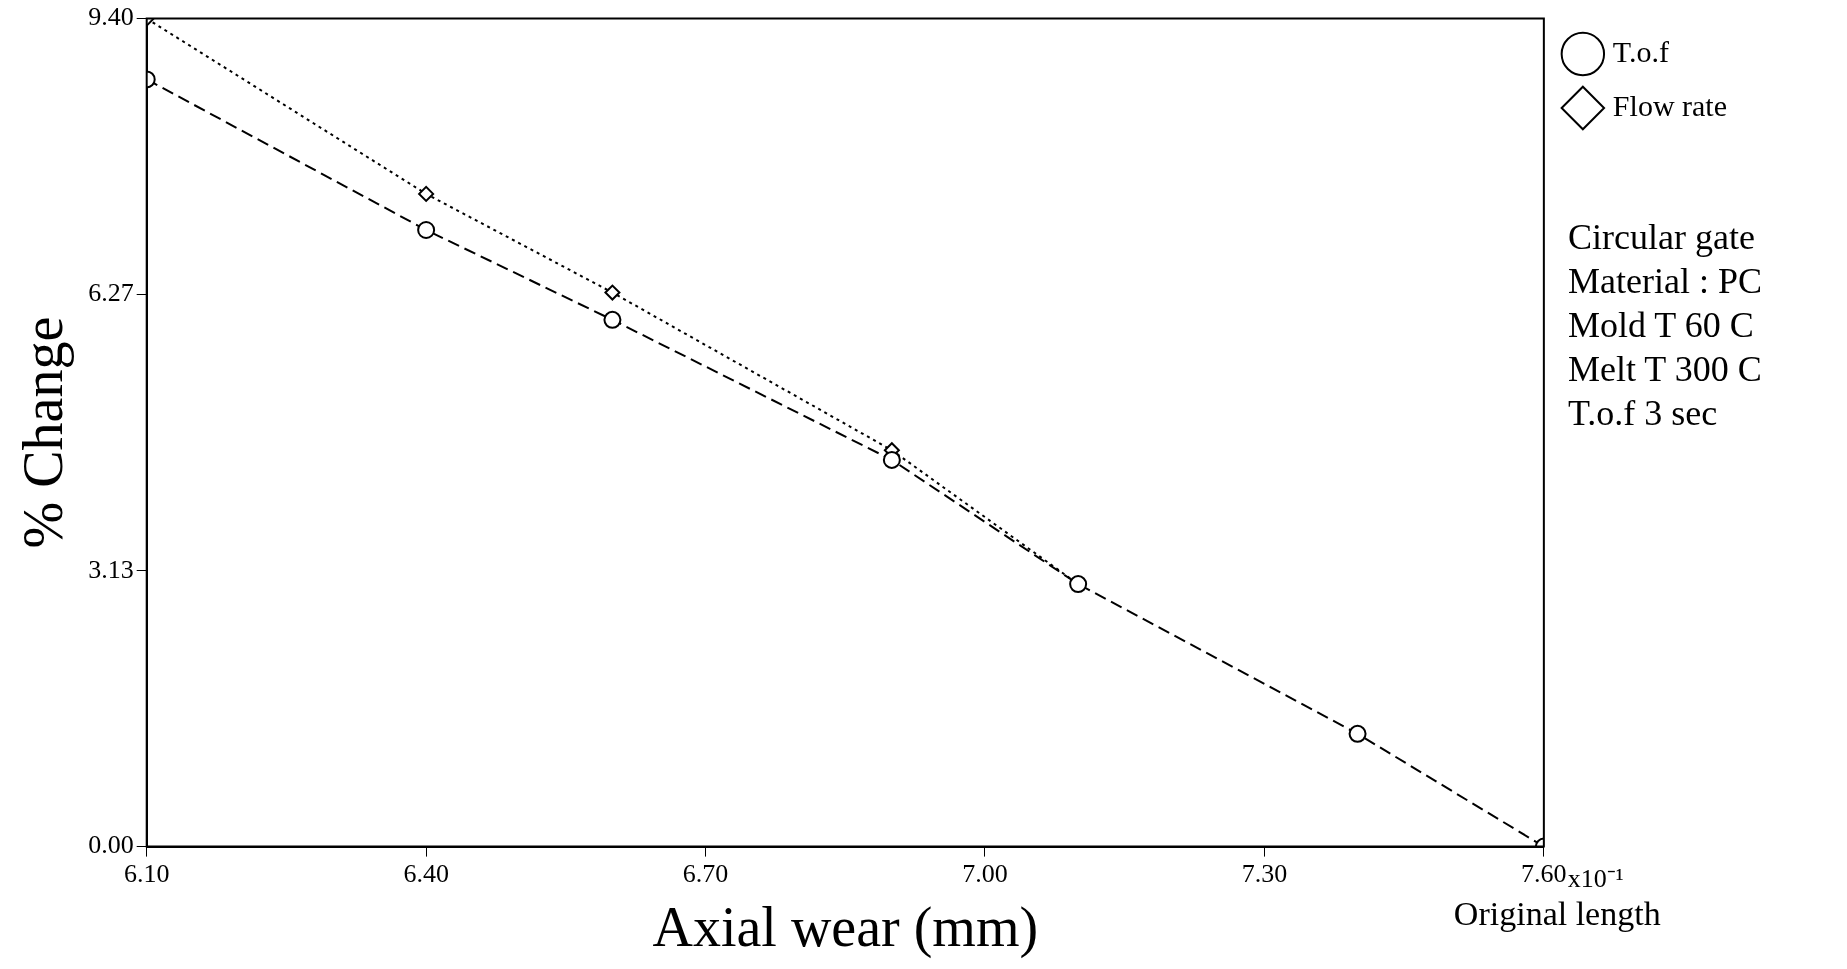  I want to click on x-axis-title: Axial wear (mm), so click(845, 928).